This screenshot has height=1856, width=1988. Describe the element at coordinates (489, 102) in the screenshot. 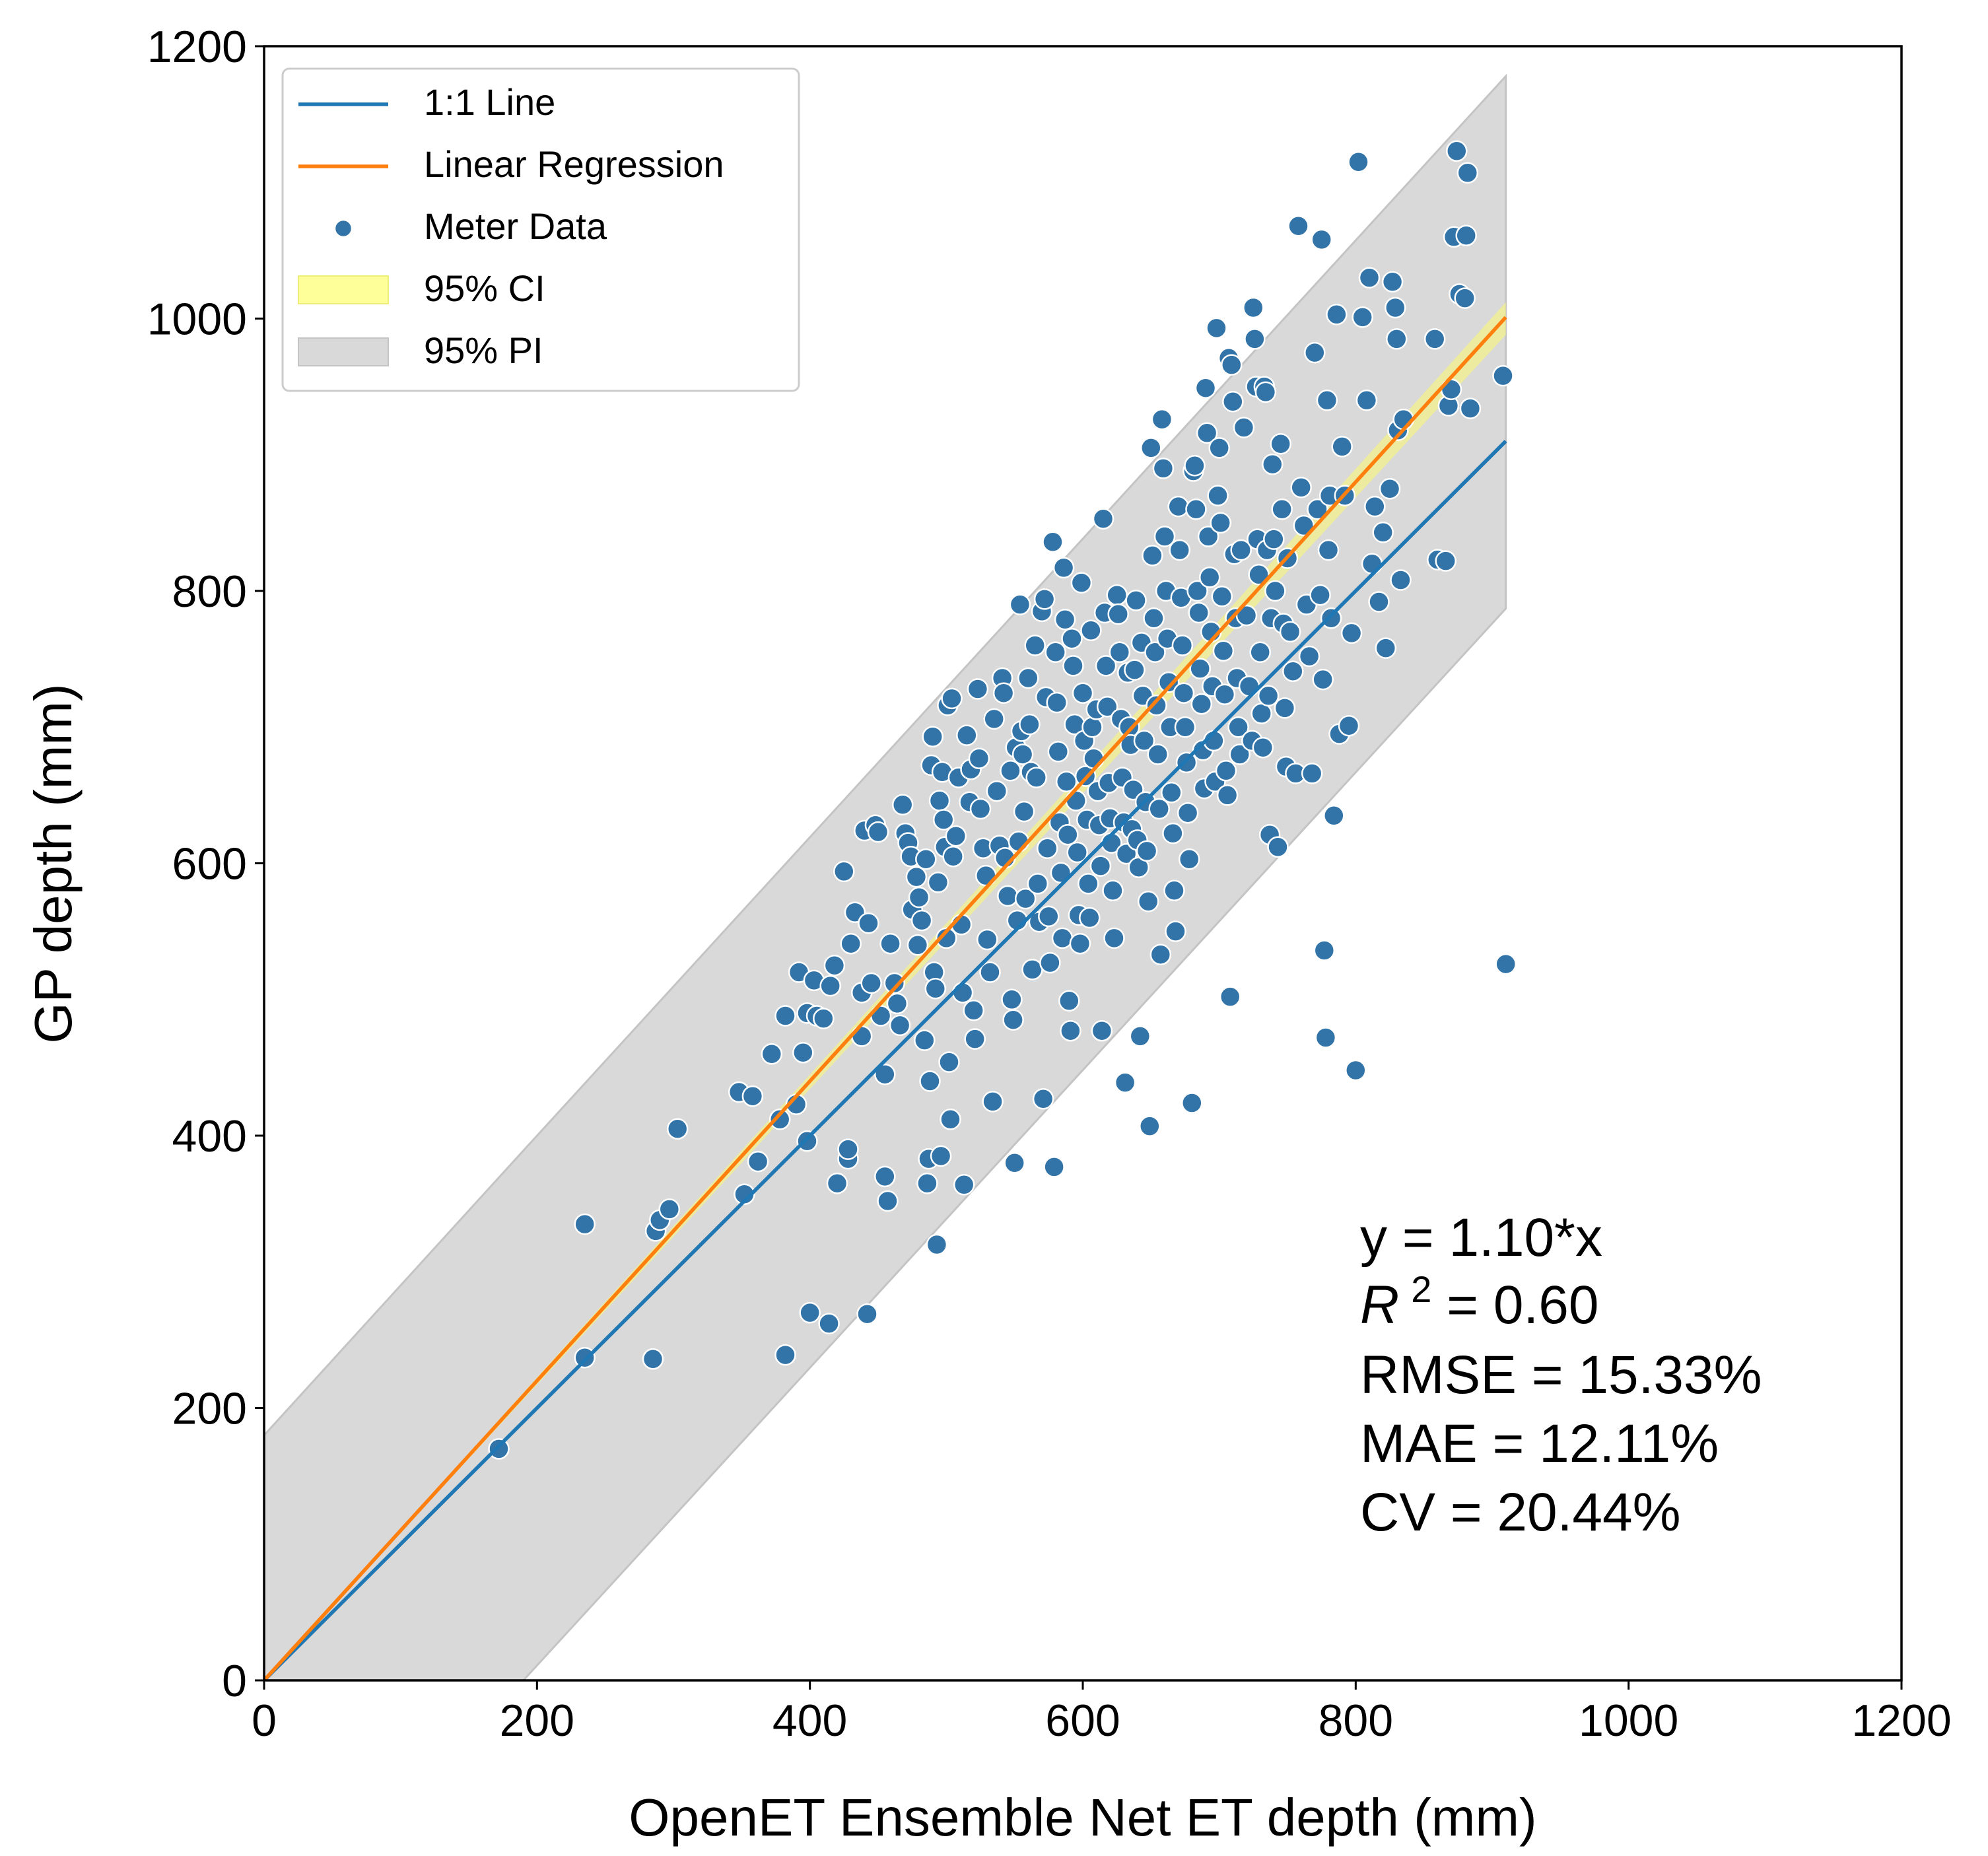

I see `legend-label-1to1: 1:1 Line` at that location.